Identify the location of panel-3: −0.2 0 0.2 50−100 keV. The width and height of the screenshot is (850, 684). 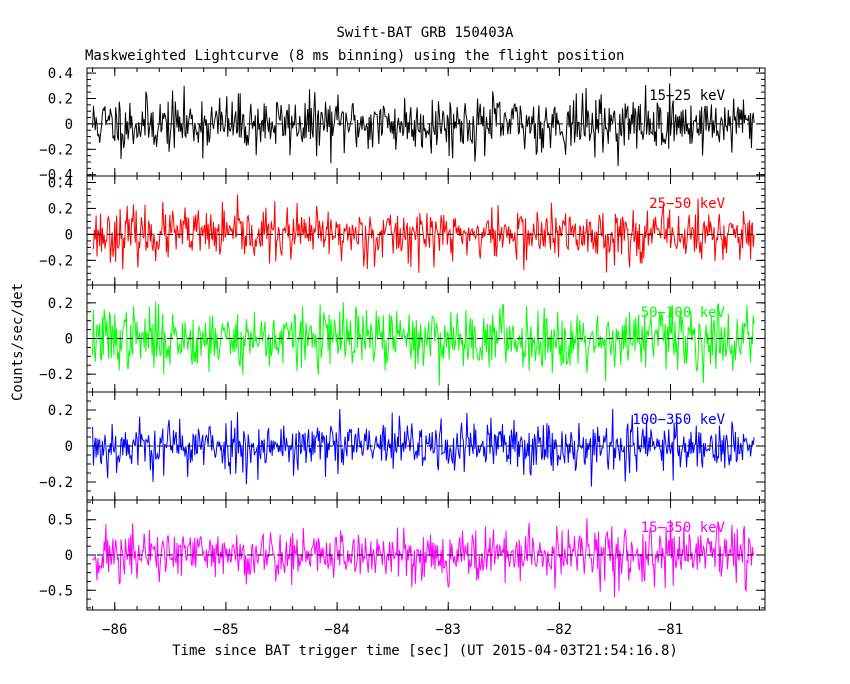
(402, 338).